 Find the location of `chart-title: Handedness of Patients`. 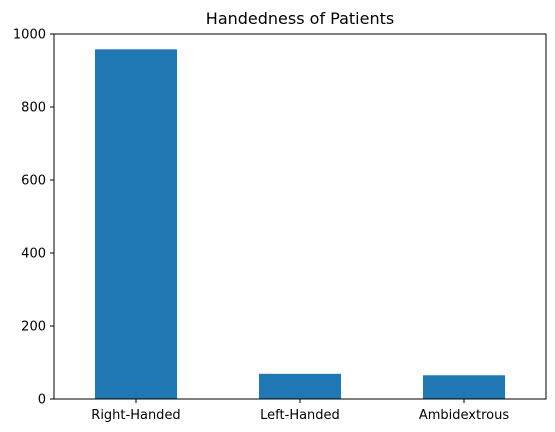

chart-title: Handedness of Patients is located at coordinates (300, 18).